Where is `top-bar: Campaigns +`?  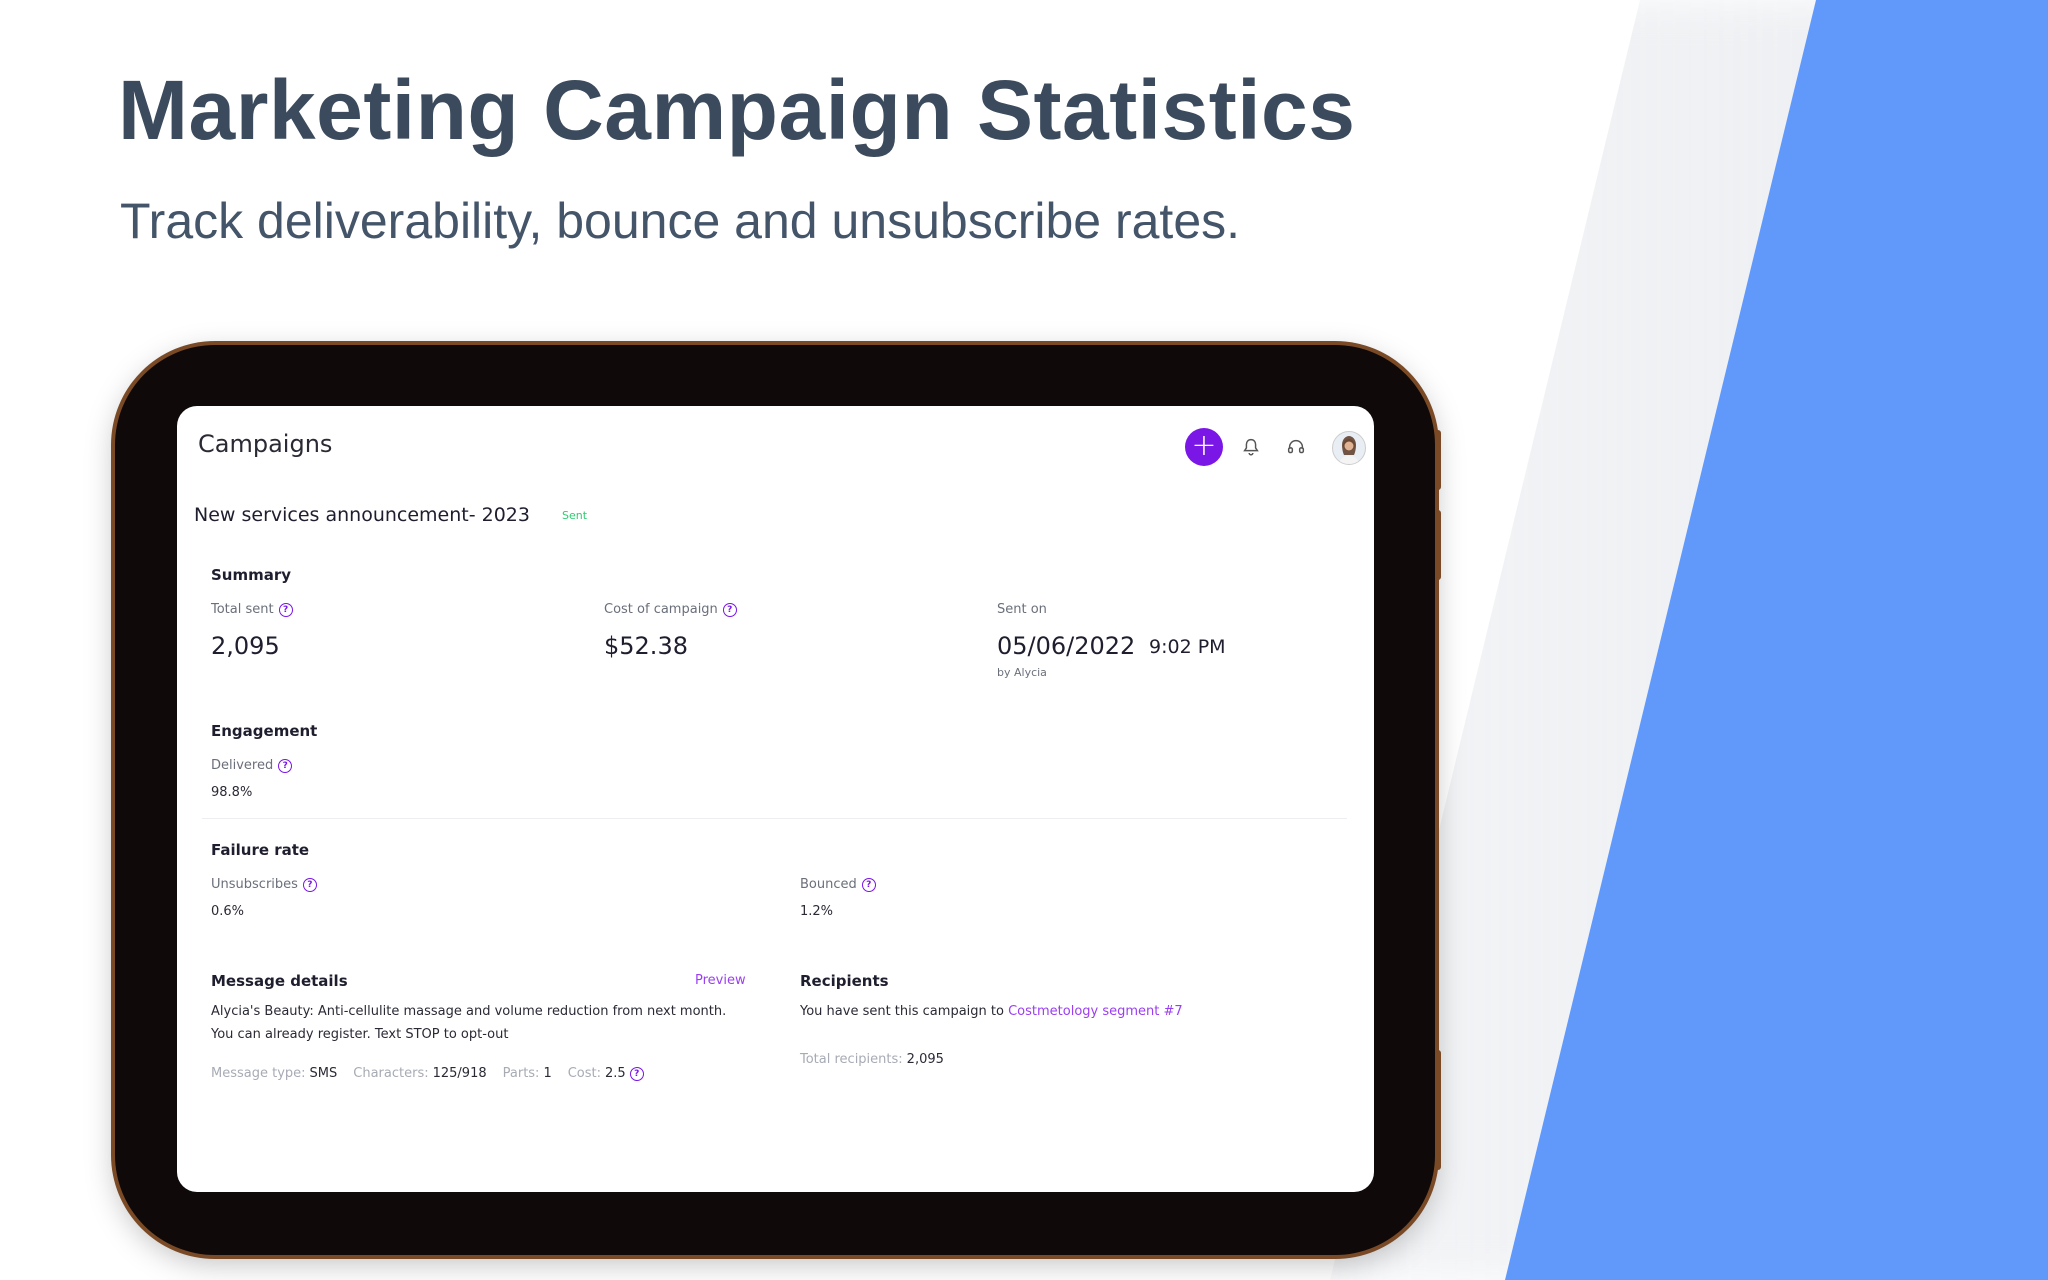
top-bar: Campaigns + is located at coordinates (775, 446).